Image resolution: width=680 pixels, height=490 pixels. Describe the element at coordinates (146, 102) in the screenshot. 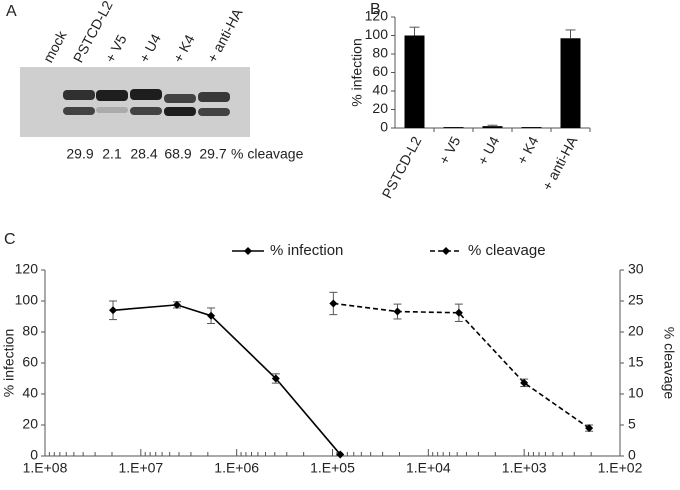

I see `gel-bands` at that location.